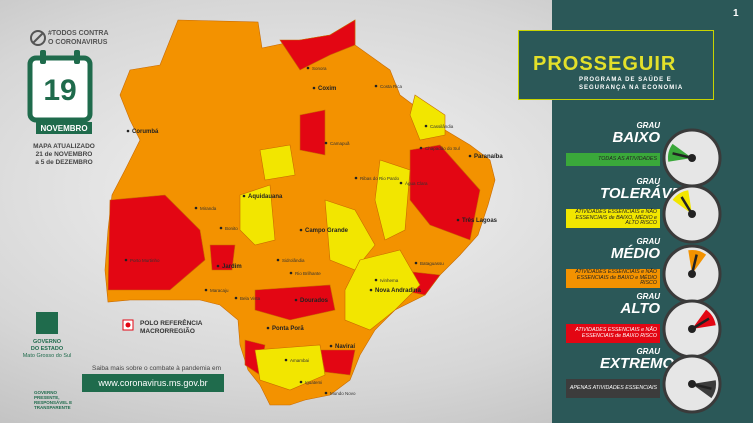 The width and height of the screenshot is (753, 423). Describe the element at coordinates (63, 128) in the screenshot. I see `calendar-month: NOVEMBRO` at that location.